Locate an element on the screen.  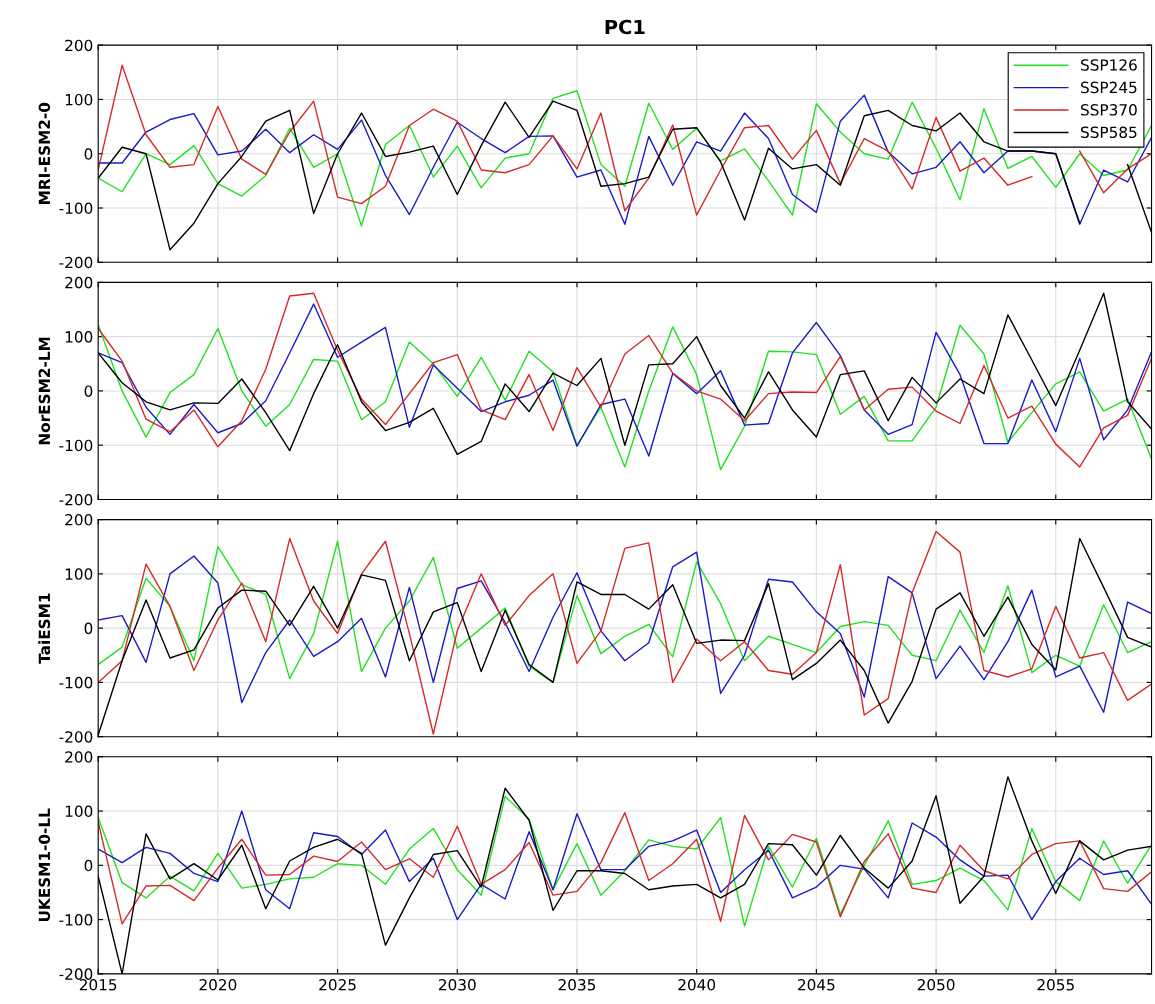
legend-label: SSP126 is located at coordinates (1109, 65).